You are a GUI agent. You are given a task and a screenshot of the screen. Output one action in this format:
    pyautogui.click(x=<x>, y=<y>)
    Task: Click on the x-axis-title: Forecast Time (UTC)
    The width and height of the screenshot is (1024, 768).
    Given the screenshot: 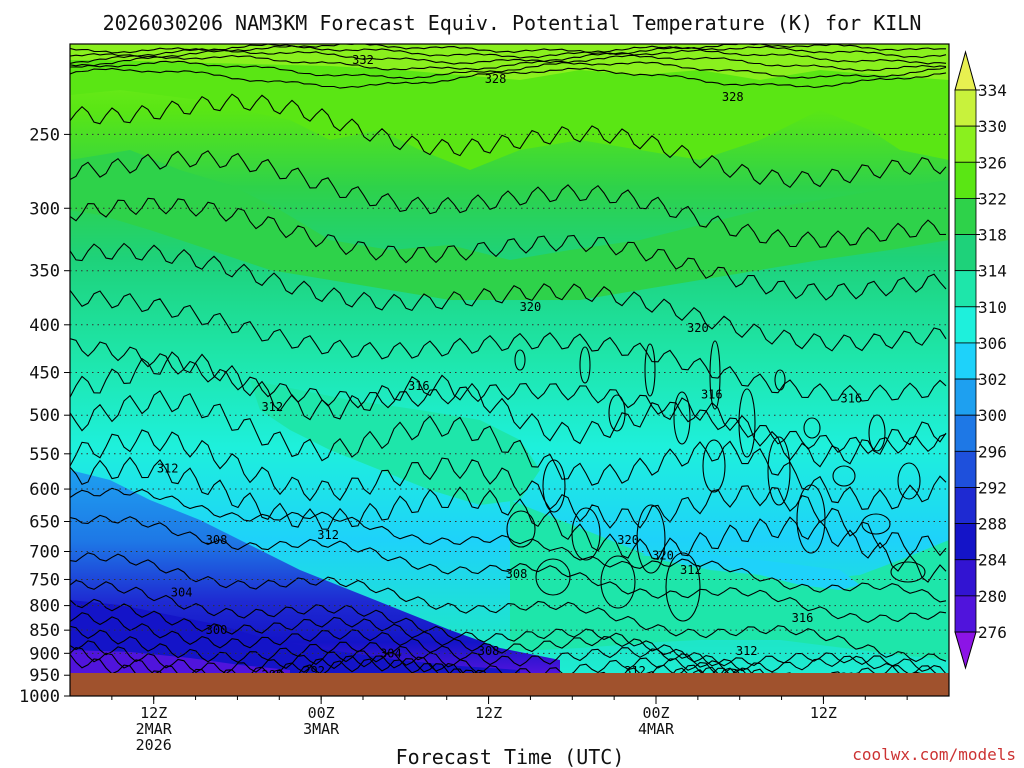 What is the action you would take?
    pyautogui.click(x=510, y=756)
    